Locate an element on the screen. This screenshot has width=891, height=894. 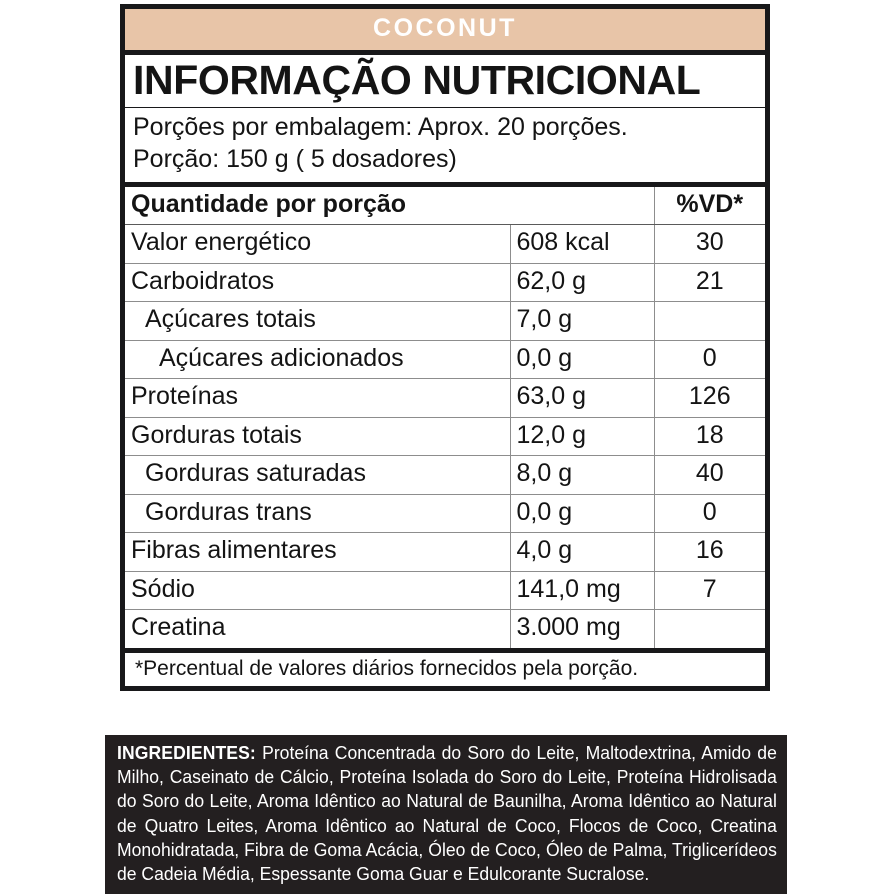
table-row: Proteínas 63,0 g 126 is located at coordinates (445, 398).